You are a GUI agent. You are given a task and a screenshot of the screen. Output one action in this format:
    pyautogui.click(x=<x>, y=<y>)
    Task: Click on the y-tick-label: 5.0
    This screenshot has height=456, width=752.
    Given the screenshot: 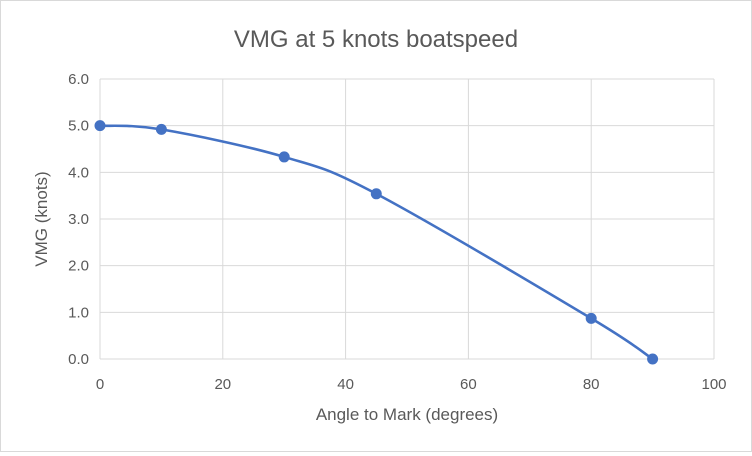 What is the action you would take?
    pyautogui.click(x=78, y=126)
    